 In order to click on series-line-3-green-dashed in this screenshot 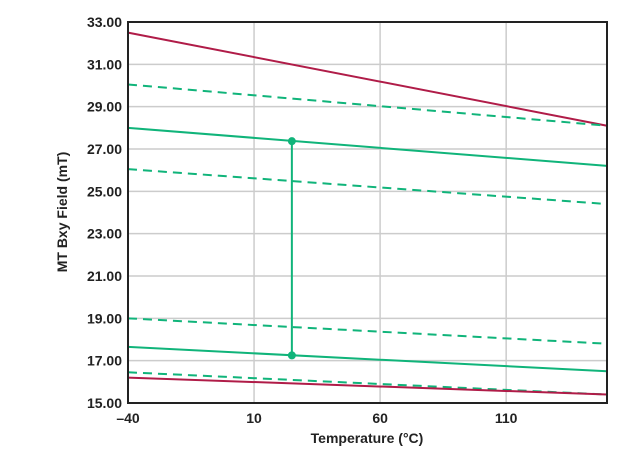, I will do `click(367, 187)`.